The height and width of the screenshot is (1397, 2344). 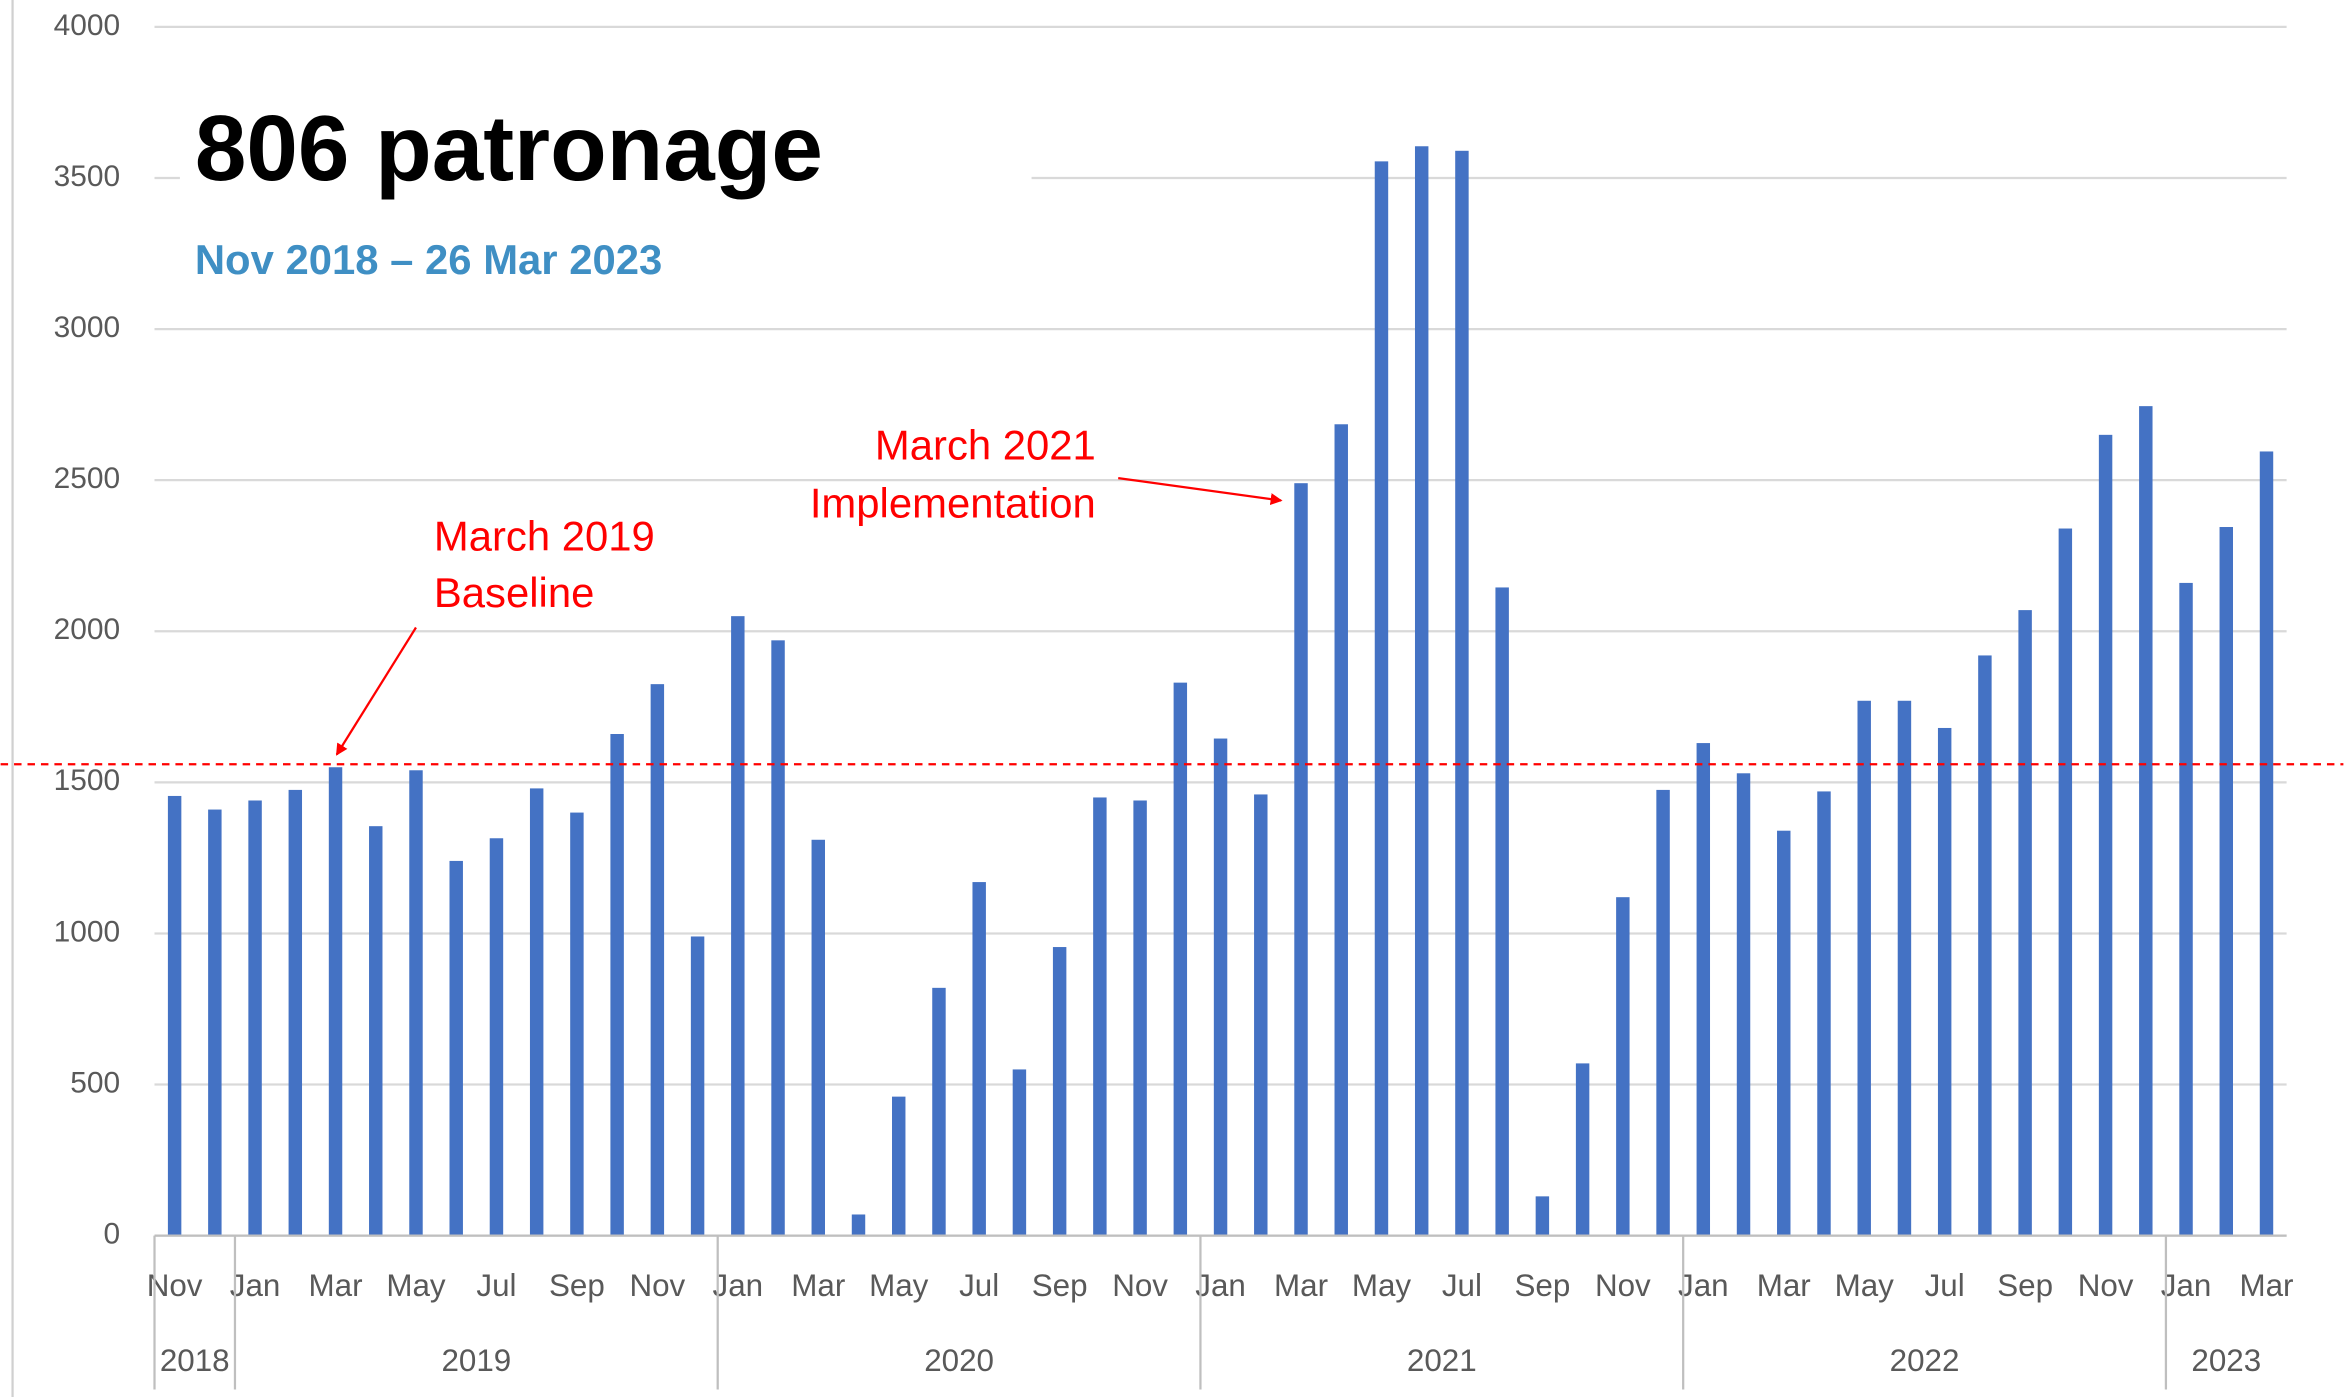 I want to click on annotation-text: March 2019, so click(x=544, y=535).